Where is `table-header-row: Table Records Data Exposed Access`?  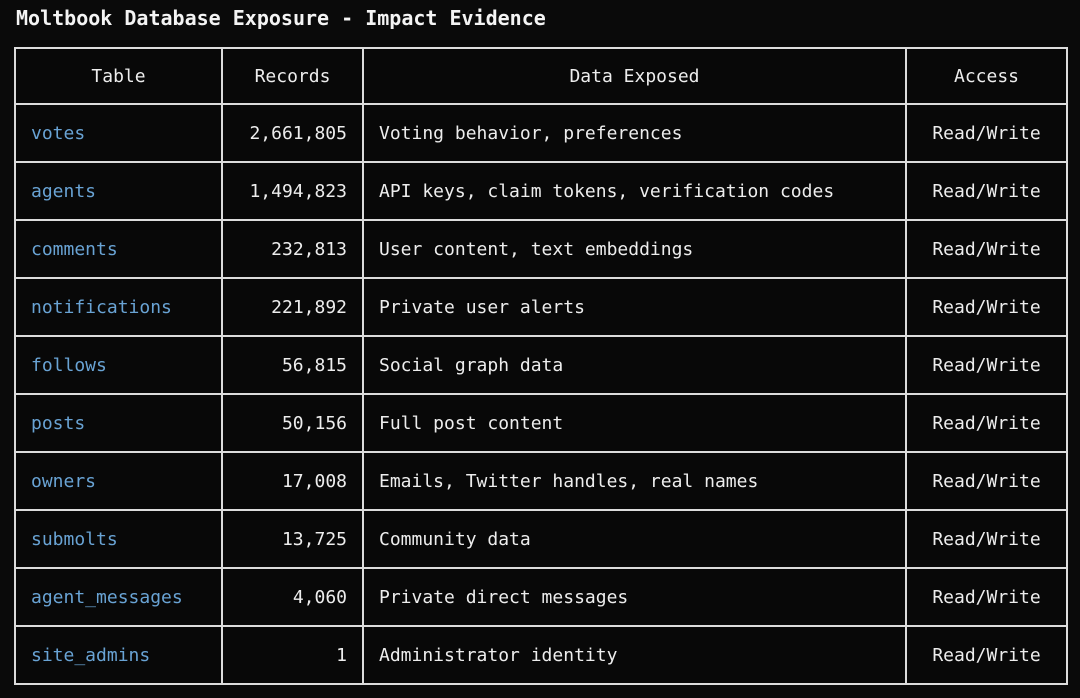
table-header-row: Table Records Data Exposed Access is located at coordinates (541, 76).